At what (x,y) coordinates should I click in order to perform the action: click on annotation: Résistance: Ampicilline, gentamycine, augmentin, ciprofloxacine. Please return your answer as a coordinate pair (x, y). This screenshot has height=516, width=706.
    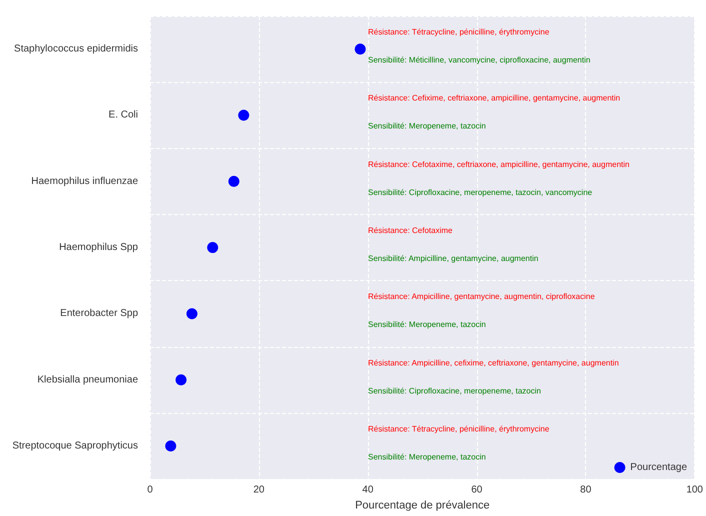
    Looking at the image, I should click on (482, 297).